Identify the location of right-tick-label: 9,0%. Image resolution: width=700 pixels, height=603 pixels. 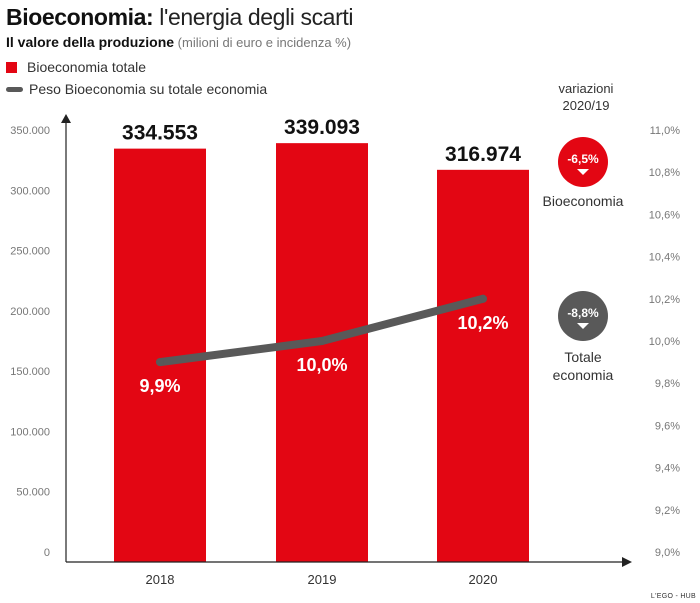
(667, 553).